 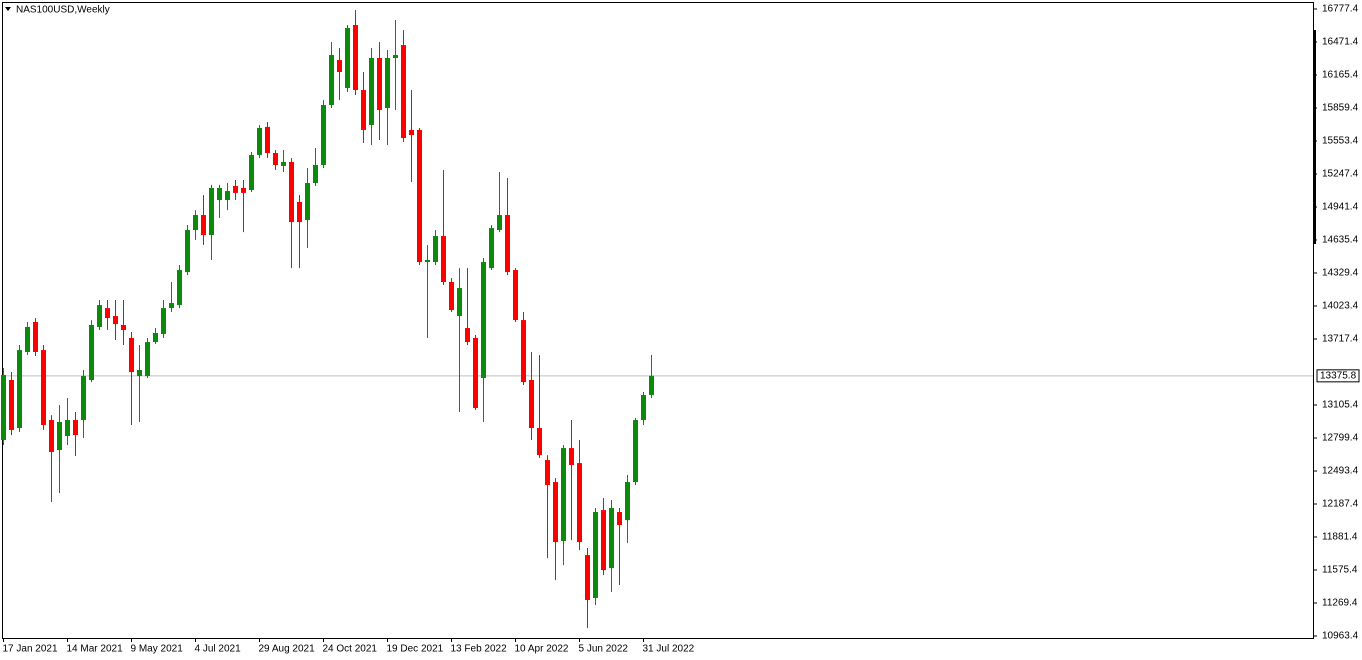 I want to click on current-price-label: 13375.8, so click(x=1338, y=375).